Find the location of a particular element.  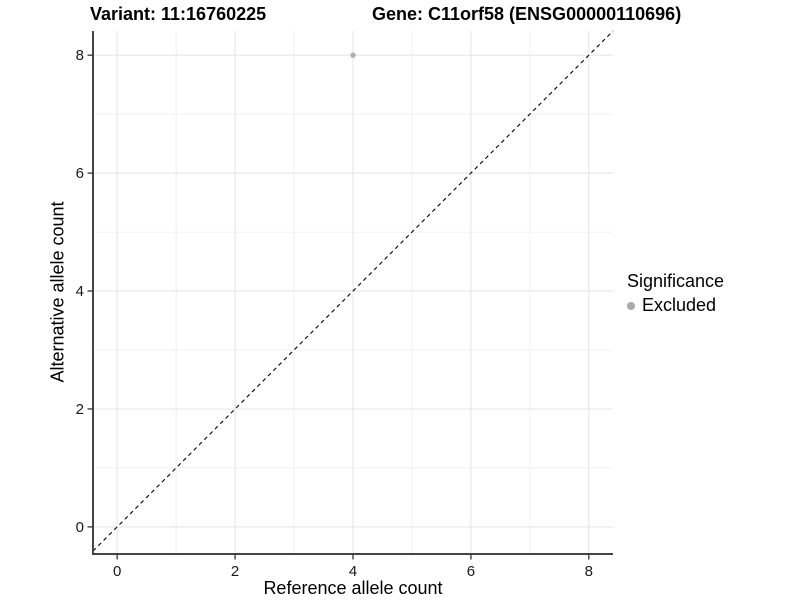

x-tick-label: 8 is located at coordinates (589, 571).